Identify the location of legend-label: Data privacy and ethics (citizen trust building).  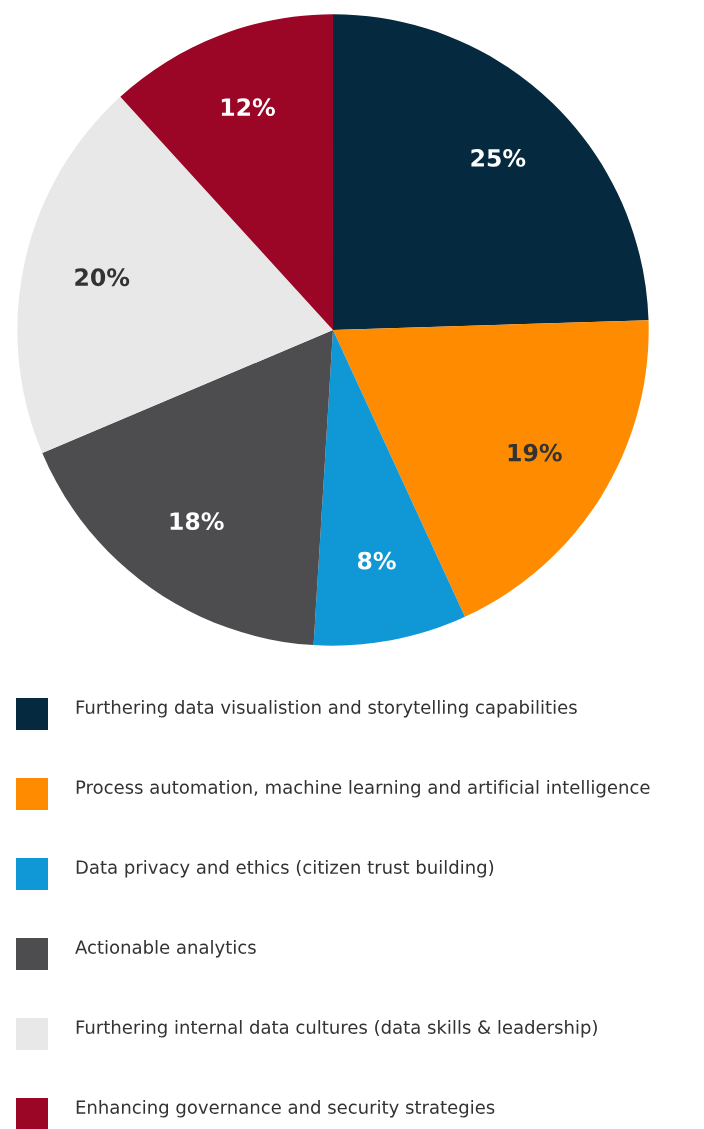
(285, 869).